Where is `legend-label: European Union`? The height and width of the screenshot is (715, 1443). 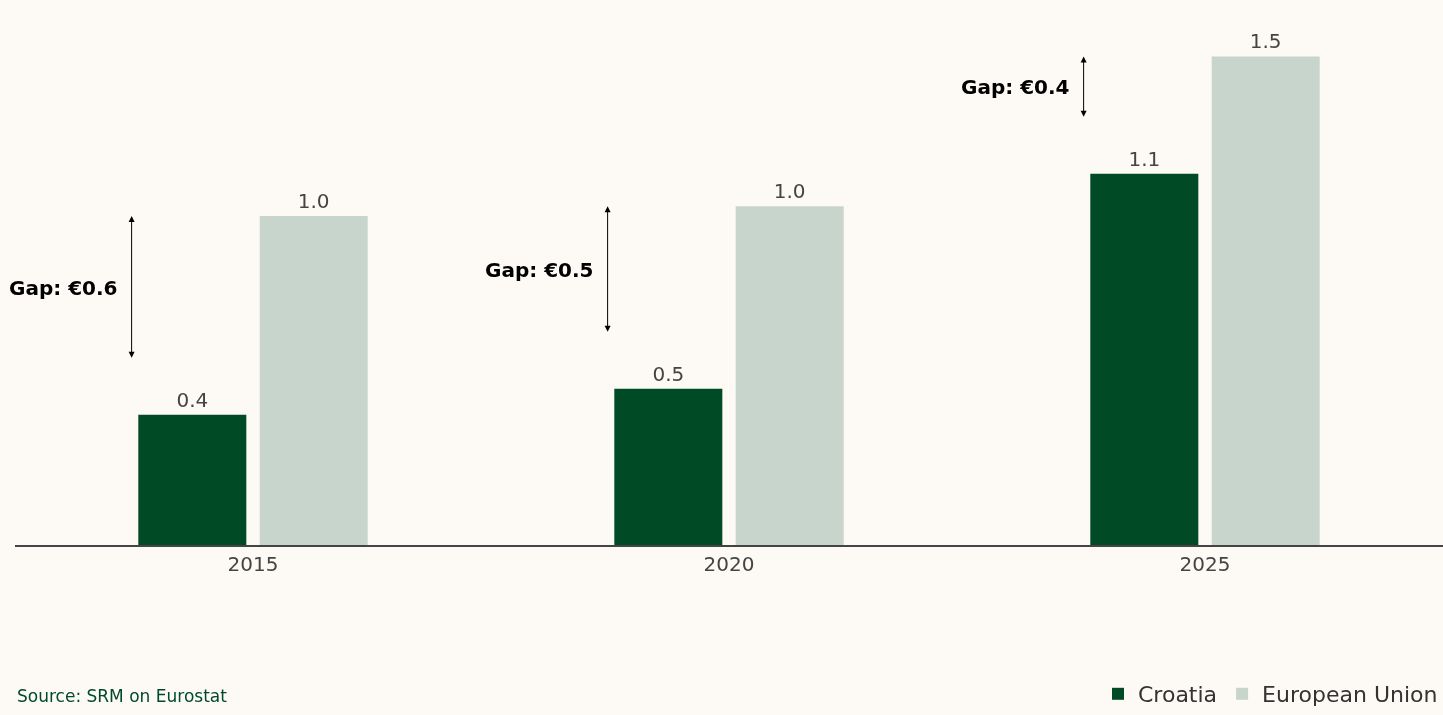
legend-label: European Union is located at coordinates (1350, 695).